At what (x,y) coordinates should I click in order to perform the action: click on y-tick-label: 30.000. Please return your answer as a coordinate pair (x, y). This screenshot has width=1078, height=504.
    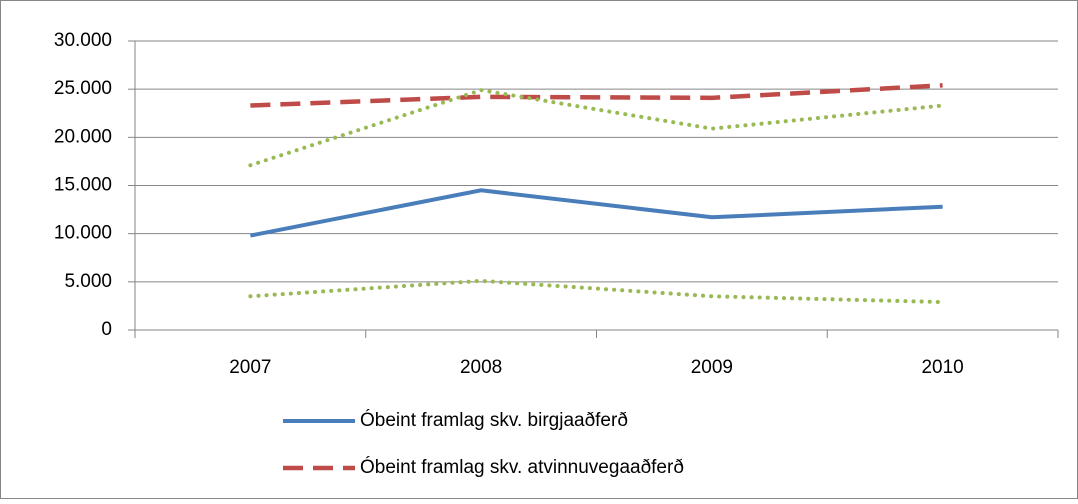
    Looking at the image, I should click on (83, 40).